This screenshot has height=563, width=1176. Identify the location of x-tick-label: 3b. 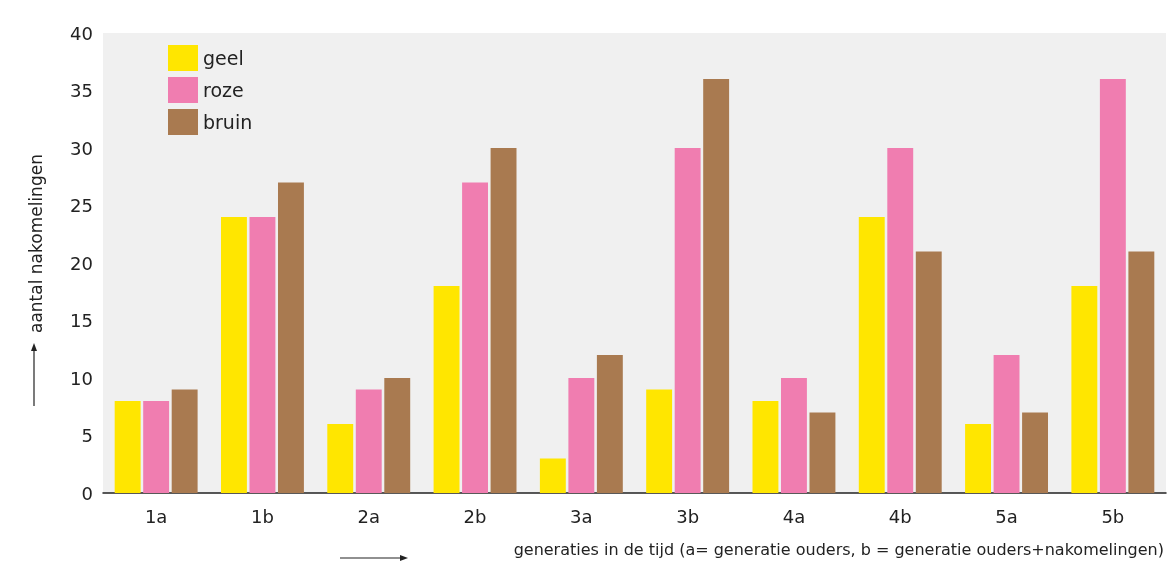
(688, 516).